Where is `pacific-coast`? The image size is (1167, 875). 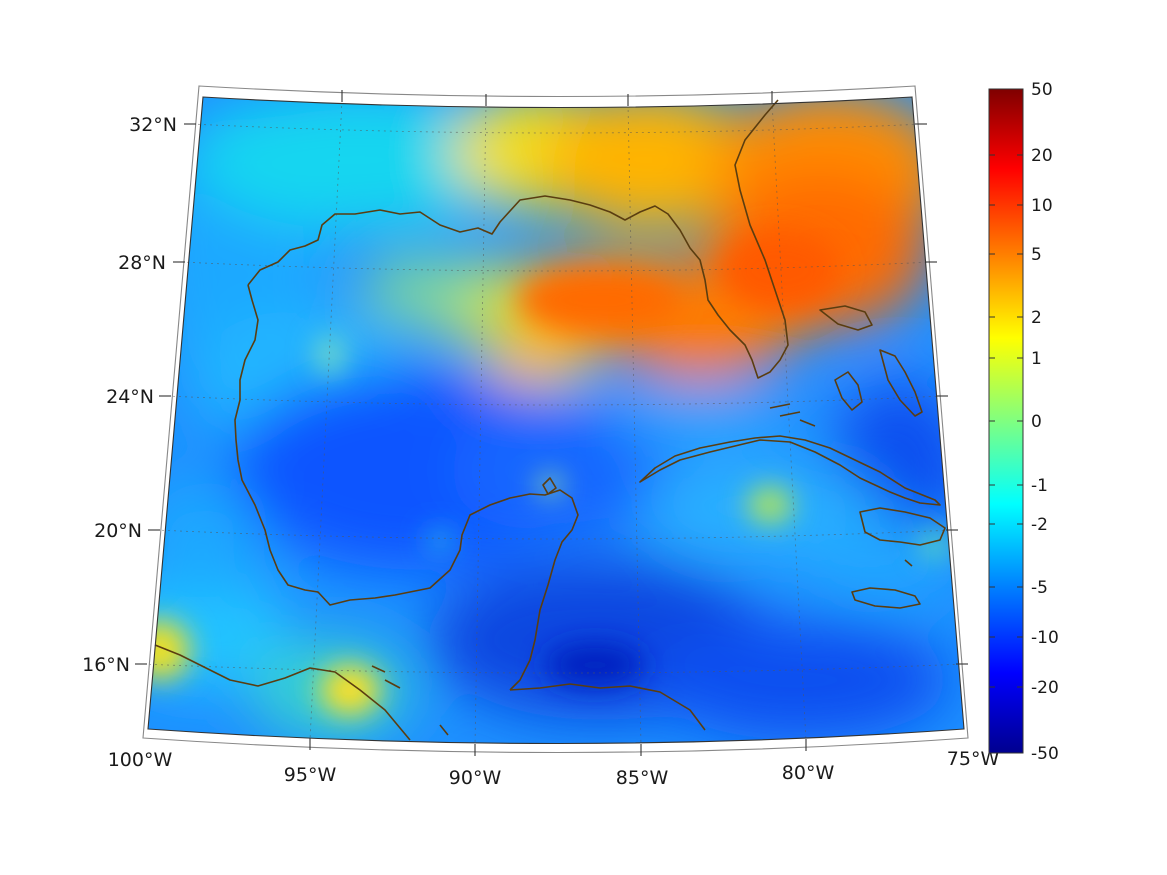
pacific-coast is located at coordinates (282, 692).